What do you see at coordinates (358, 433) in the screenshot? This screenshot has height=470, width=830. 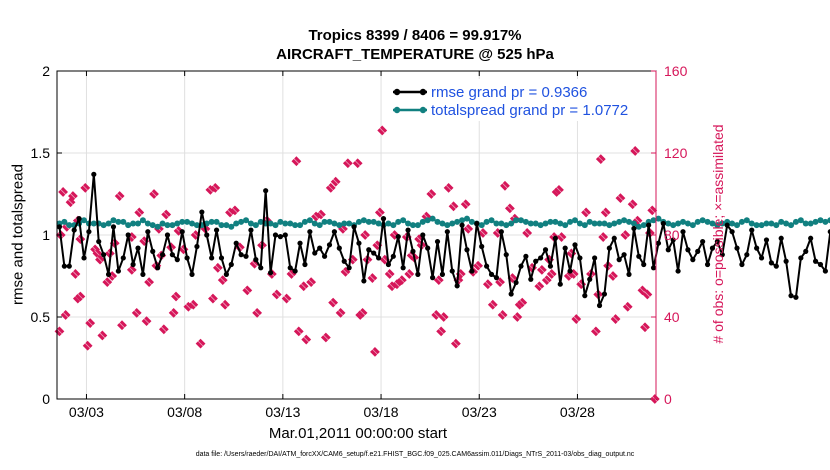 I see `x-axis-label: Mar.01,2011 00:00:00 start` at bounding box center [358, 433].